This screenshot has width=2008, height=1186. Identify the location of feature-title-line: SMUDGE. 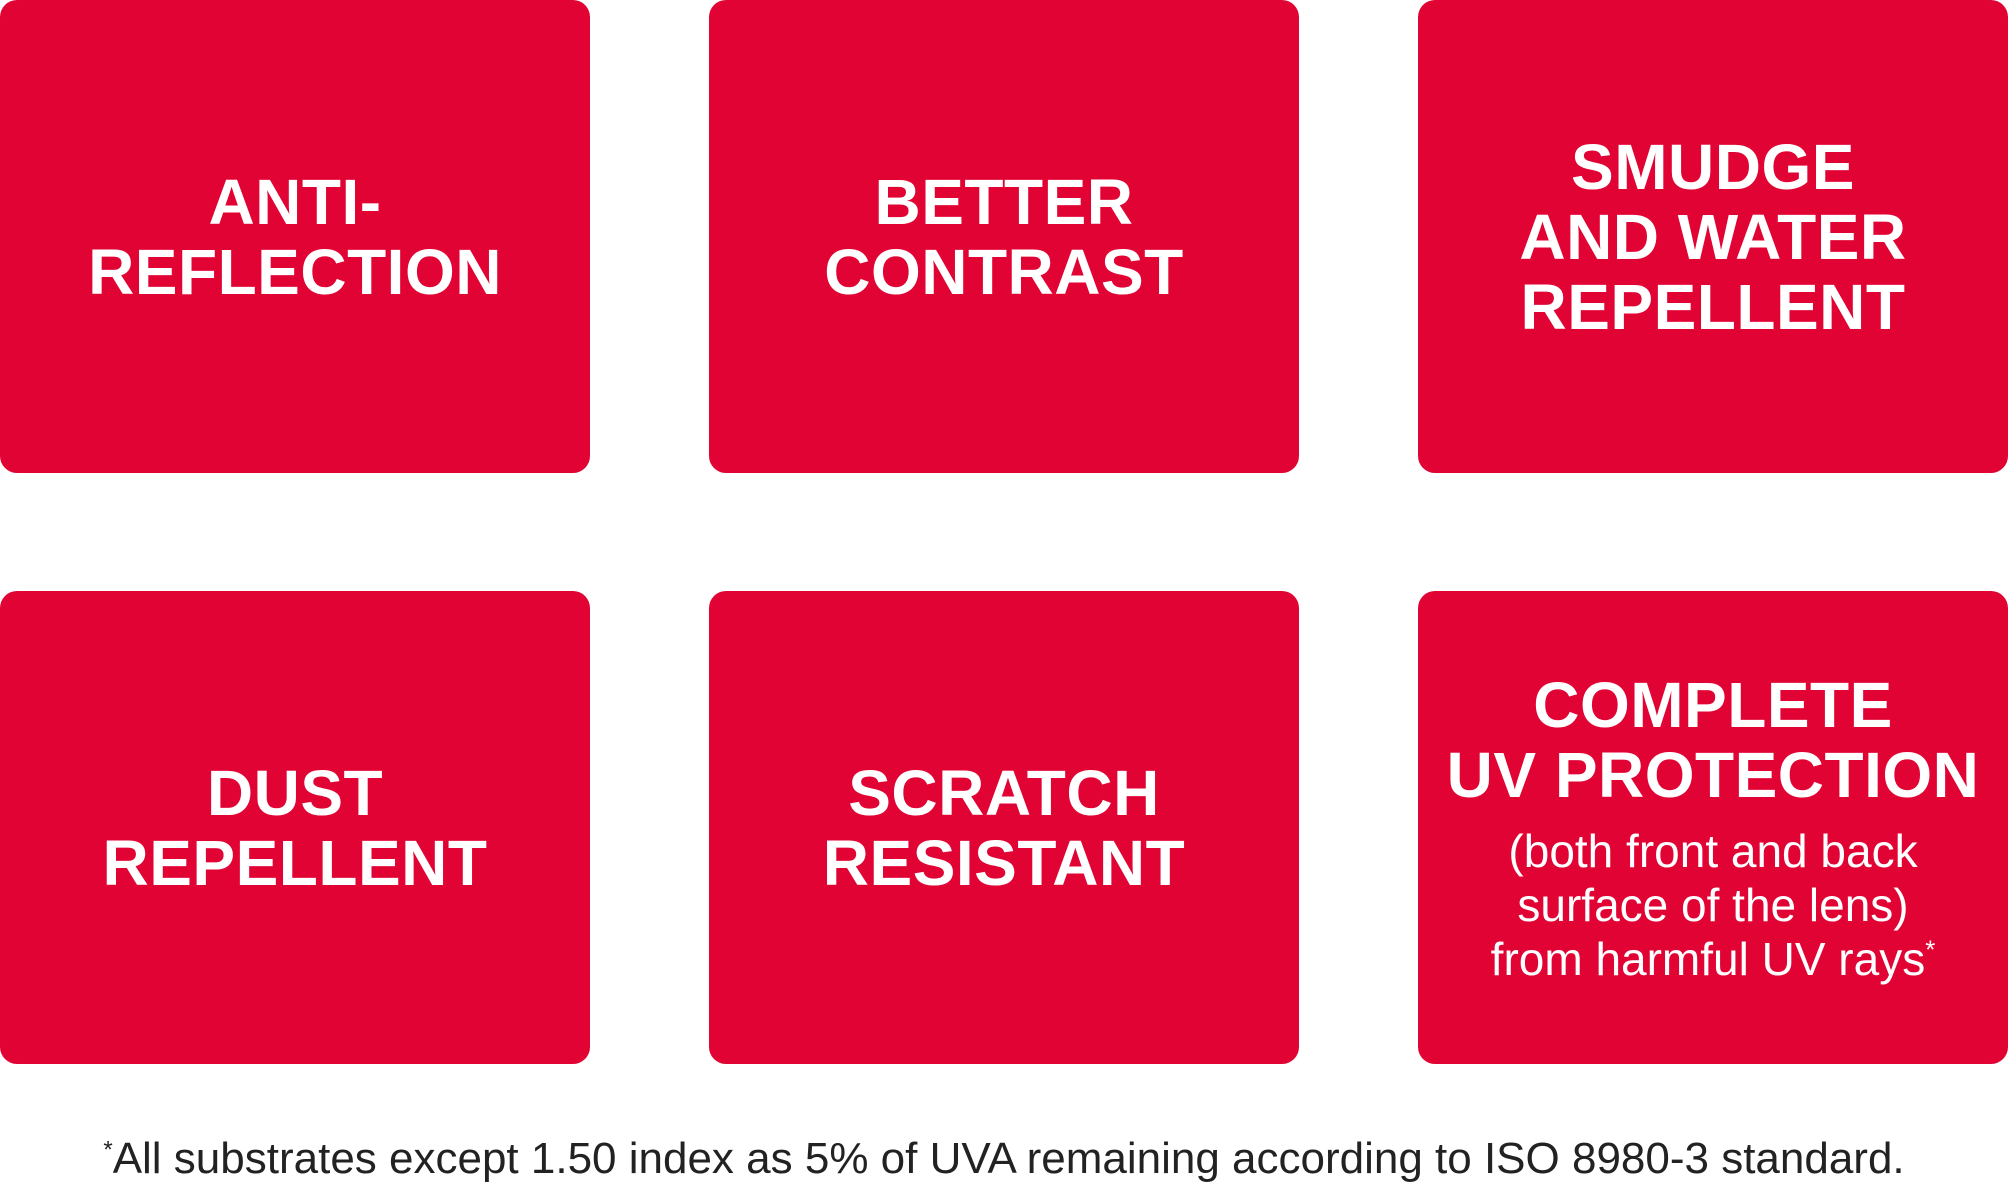
(1713, 166).